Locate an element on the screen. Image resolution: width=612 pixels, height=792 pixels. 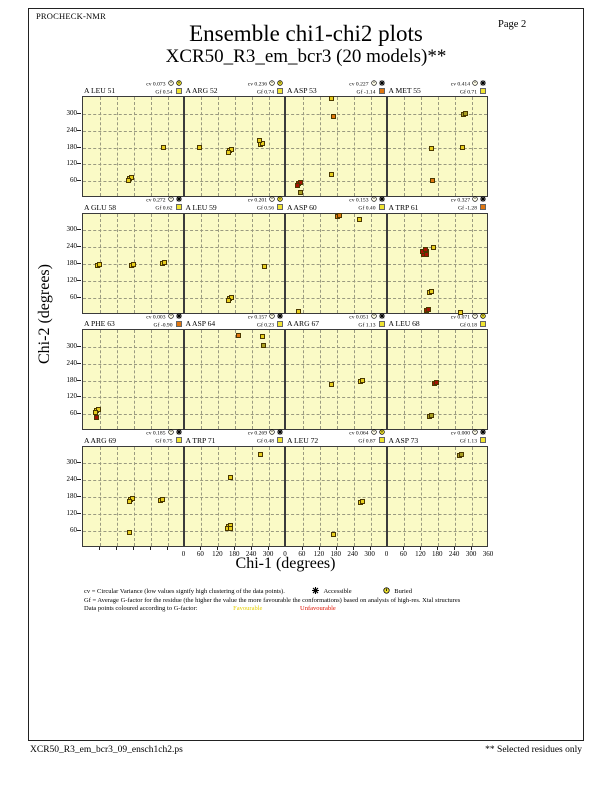
y-axis-title: Chi-2 (degrees) is located at coordinates (44, 314).